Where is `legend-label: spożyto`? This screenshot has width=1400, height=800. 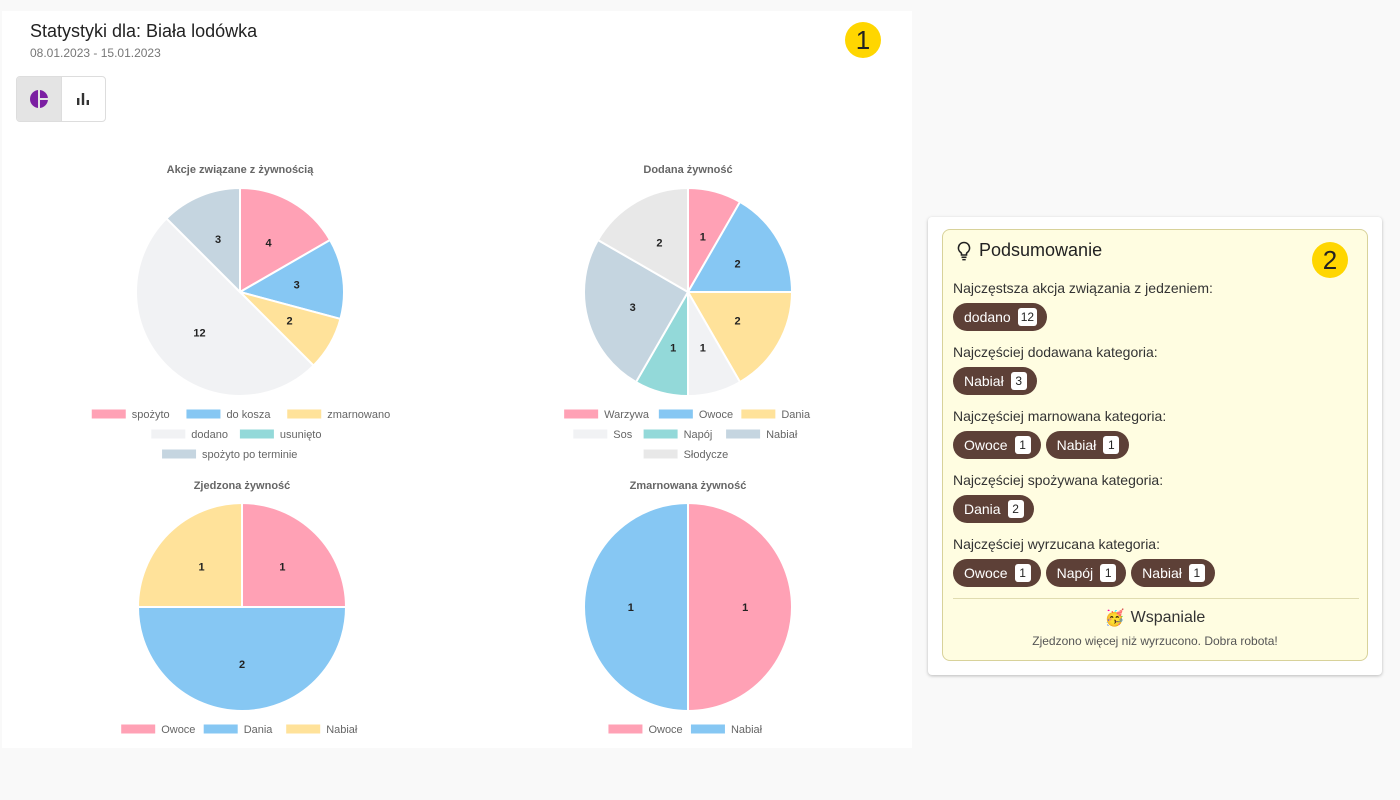 legend-label: spożyto is located at coordinates (151, 415).